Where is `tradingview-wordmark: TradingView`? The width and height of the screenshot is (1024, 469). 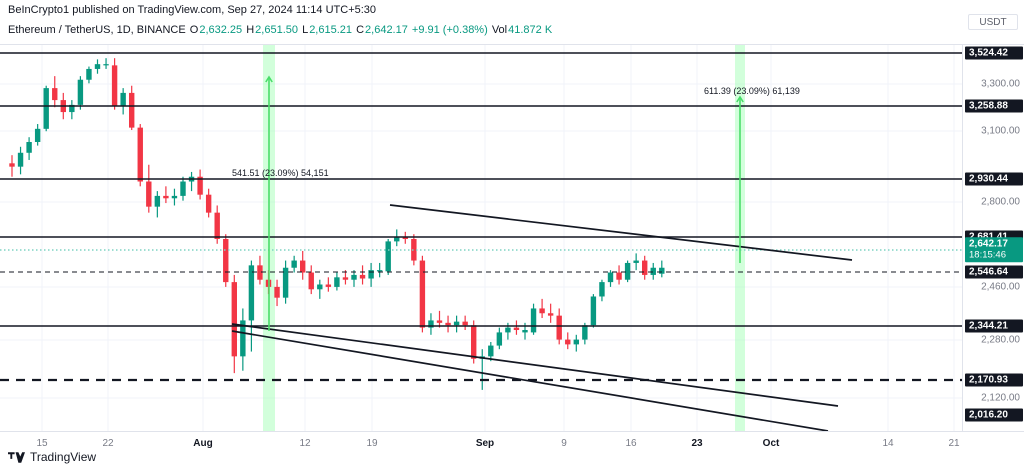 tradingview-wordmark: TradingView is located at coordinates (63, 457).